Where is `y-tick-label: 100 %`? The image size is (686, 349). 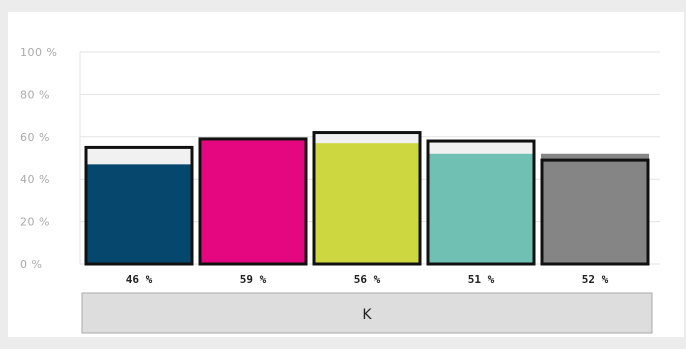 y-tick-label: 100 % is located at coordinates (38, 52).